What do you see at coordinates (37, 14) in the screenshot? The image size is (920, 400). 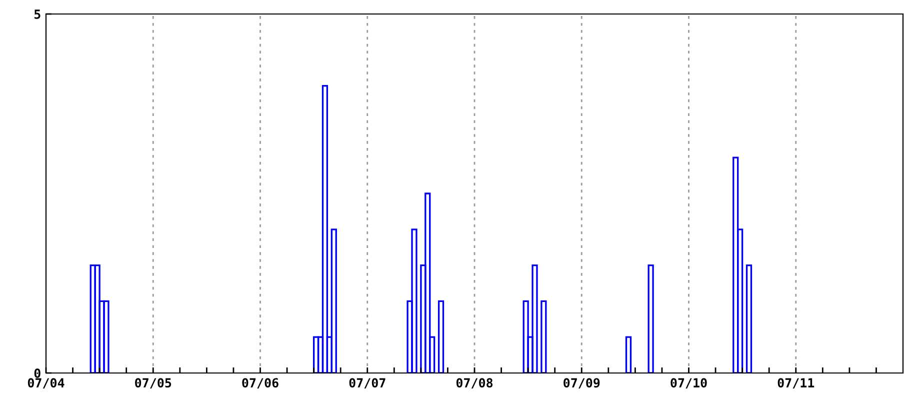 I see `y-tick-label: 5` at bounding box center [37, 14].